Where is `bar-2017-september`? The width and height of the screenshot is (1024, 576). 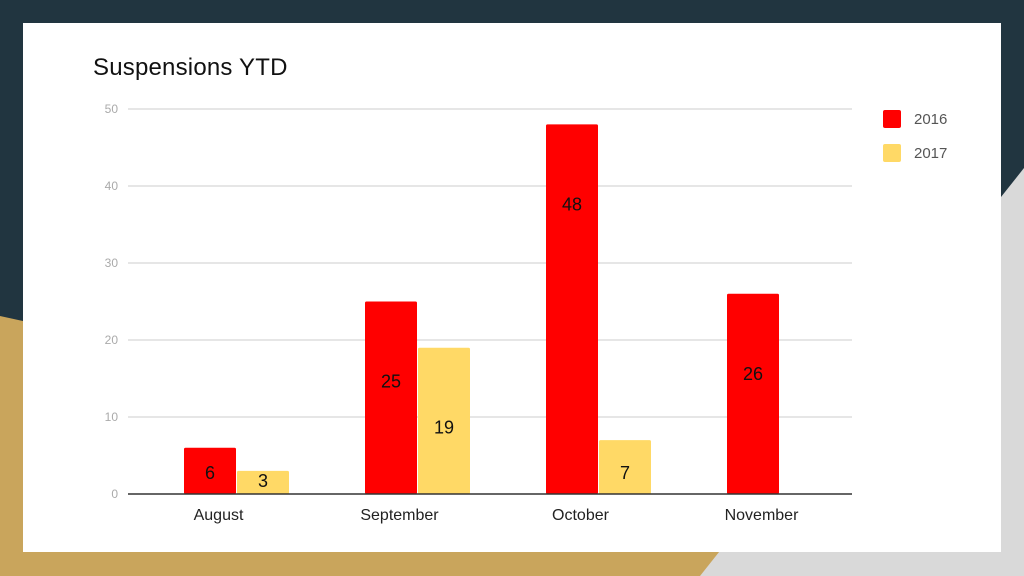
bar-2017-september is located at coordinates (444, 420).